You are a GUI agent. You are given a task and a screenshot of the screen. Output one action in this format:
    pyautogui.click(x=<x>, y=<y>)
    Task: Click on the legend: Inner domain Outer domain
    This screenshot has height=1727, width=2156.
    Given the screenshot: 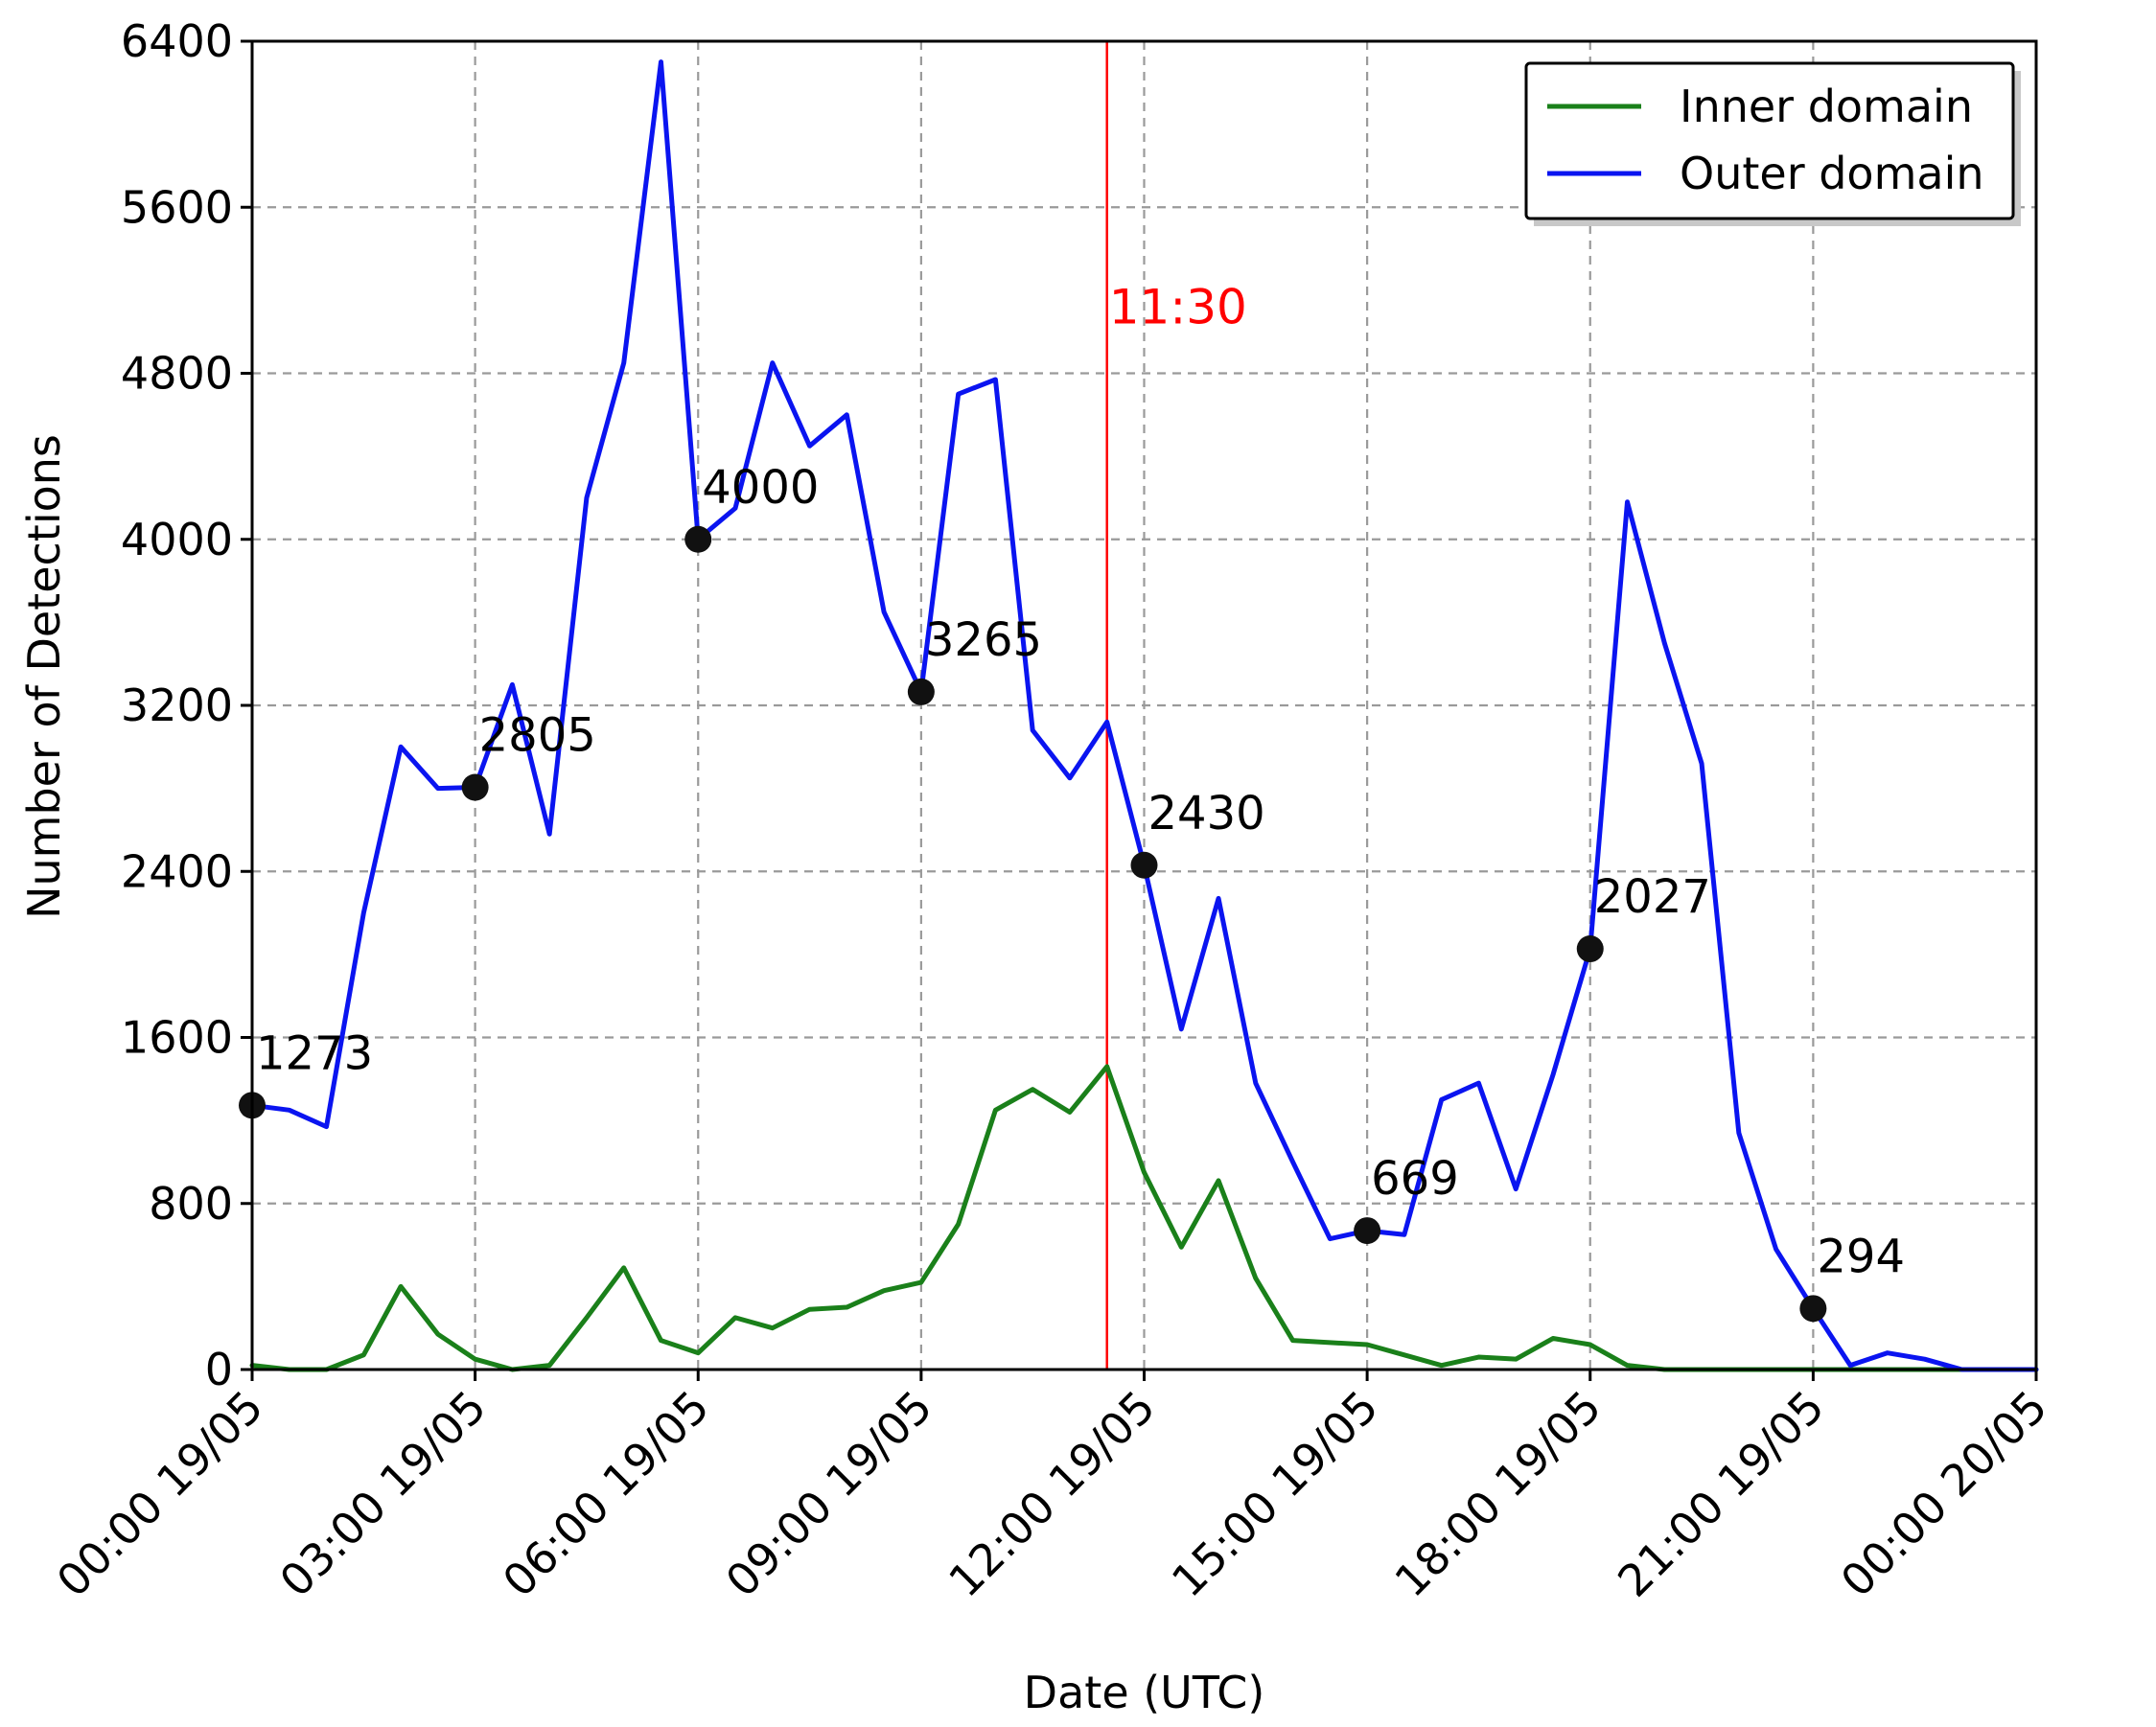 What is the action you would take?
    pyautogui.click(x=1772, y=143)
    